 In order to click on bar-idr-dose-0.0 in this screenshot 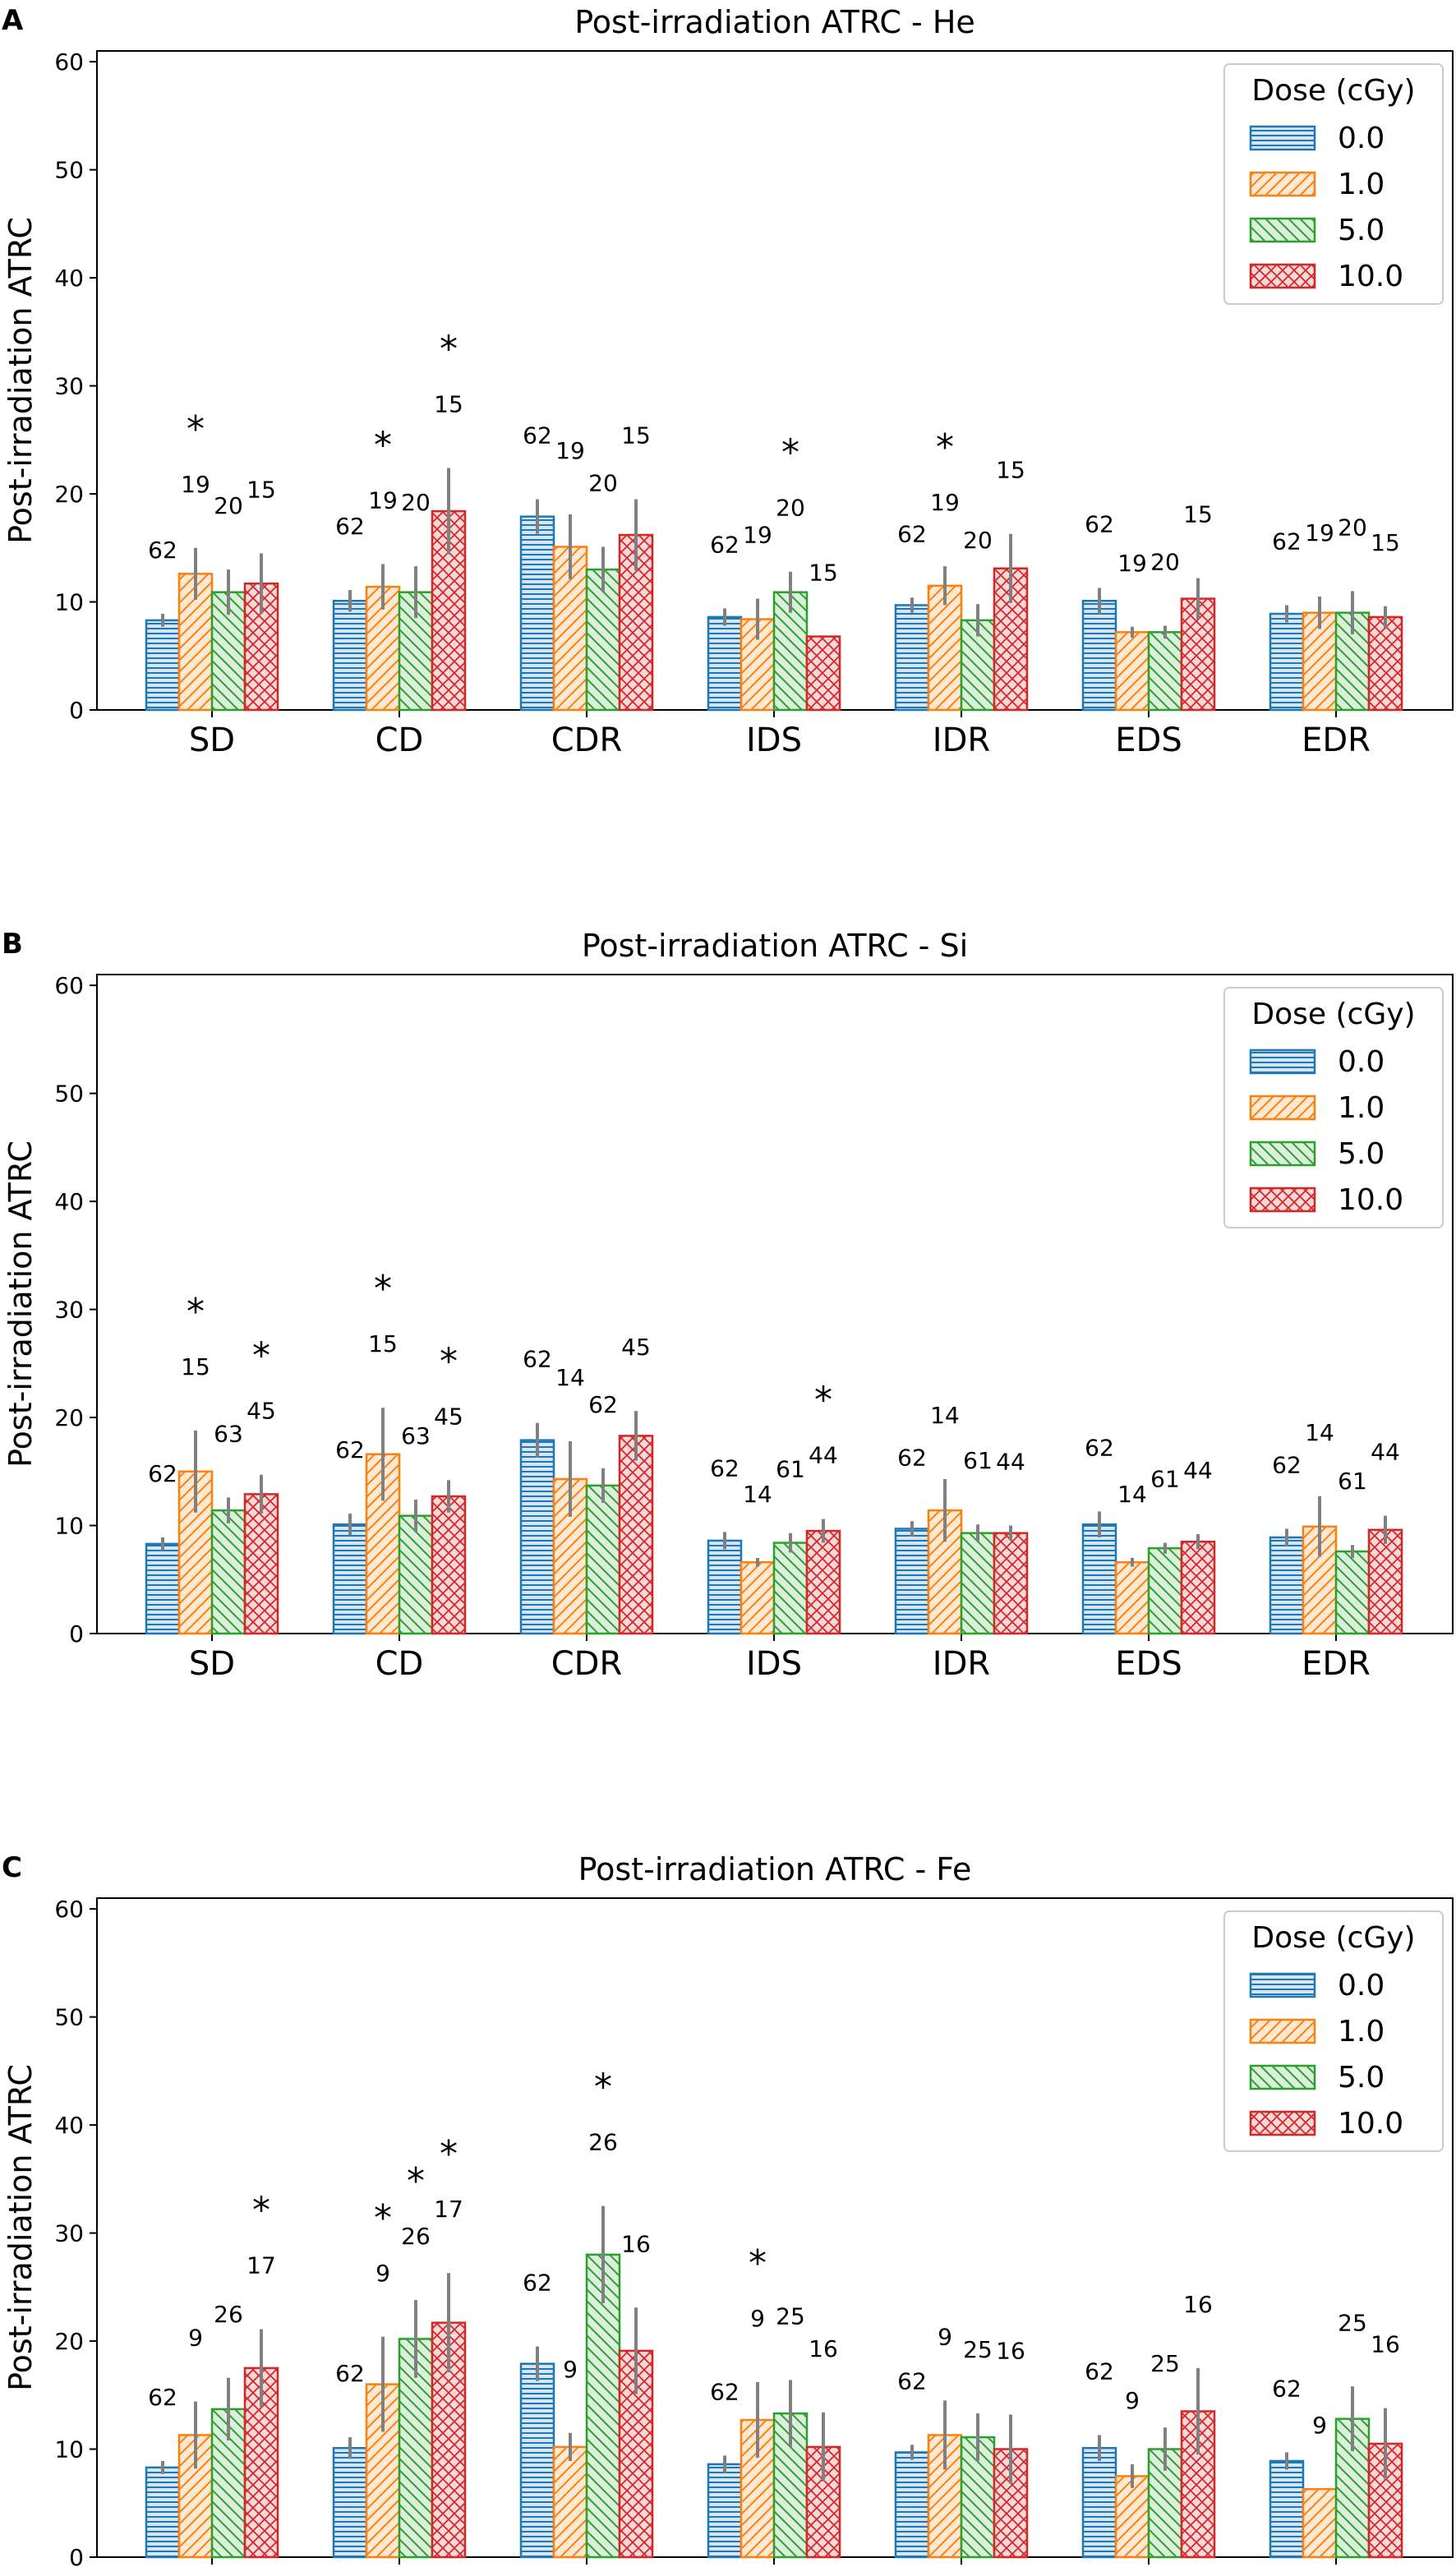, I will do `click(912, 2505)`.